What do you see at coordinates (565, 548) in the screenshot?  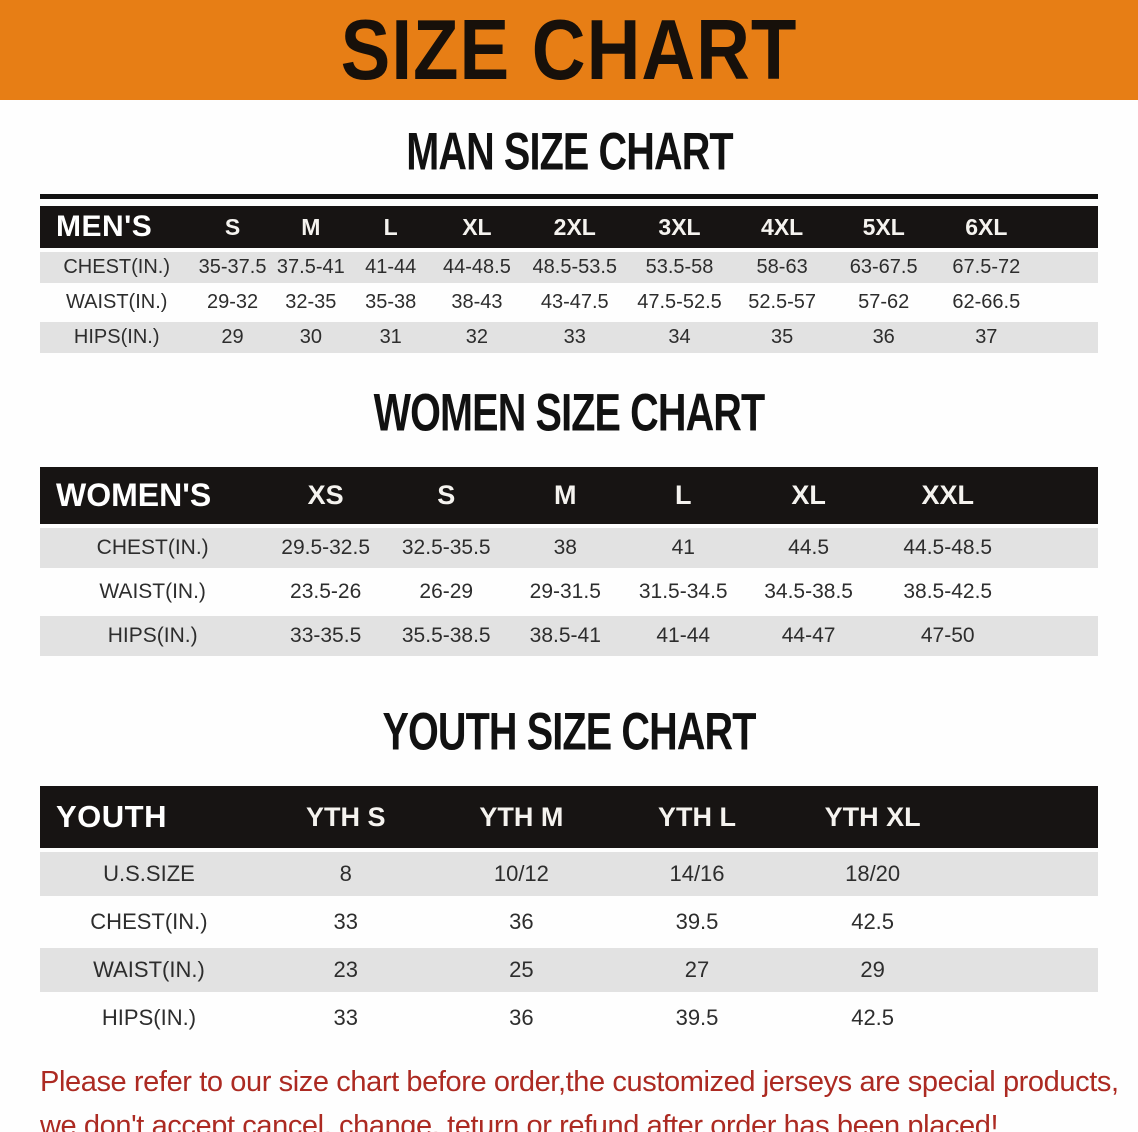 I see `size-value-cell: 38` at bounding box center [565, 548].